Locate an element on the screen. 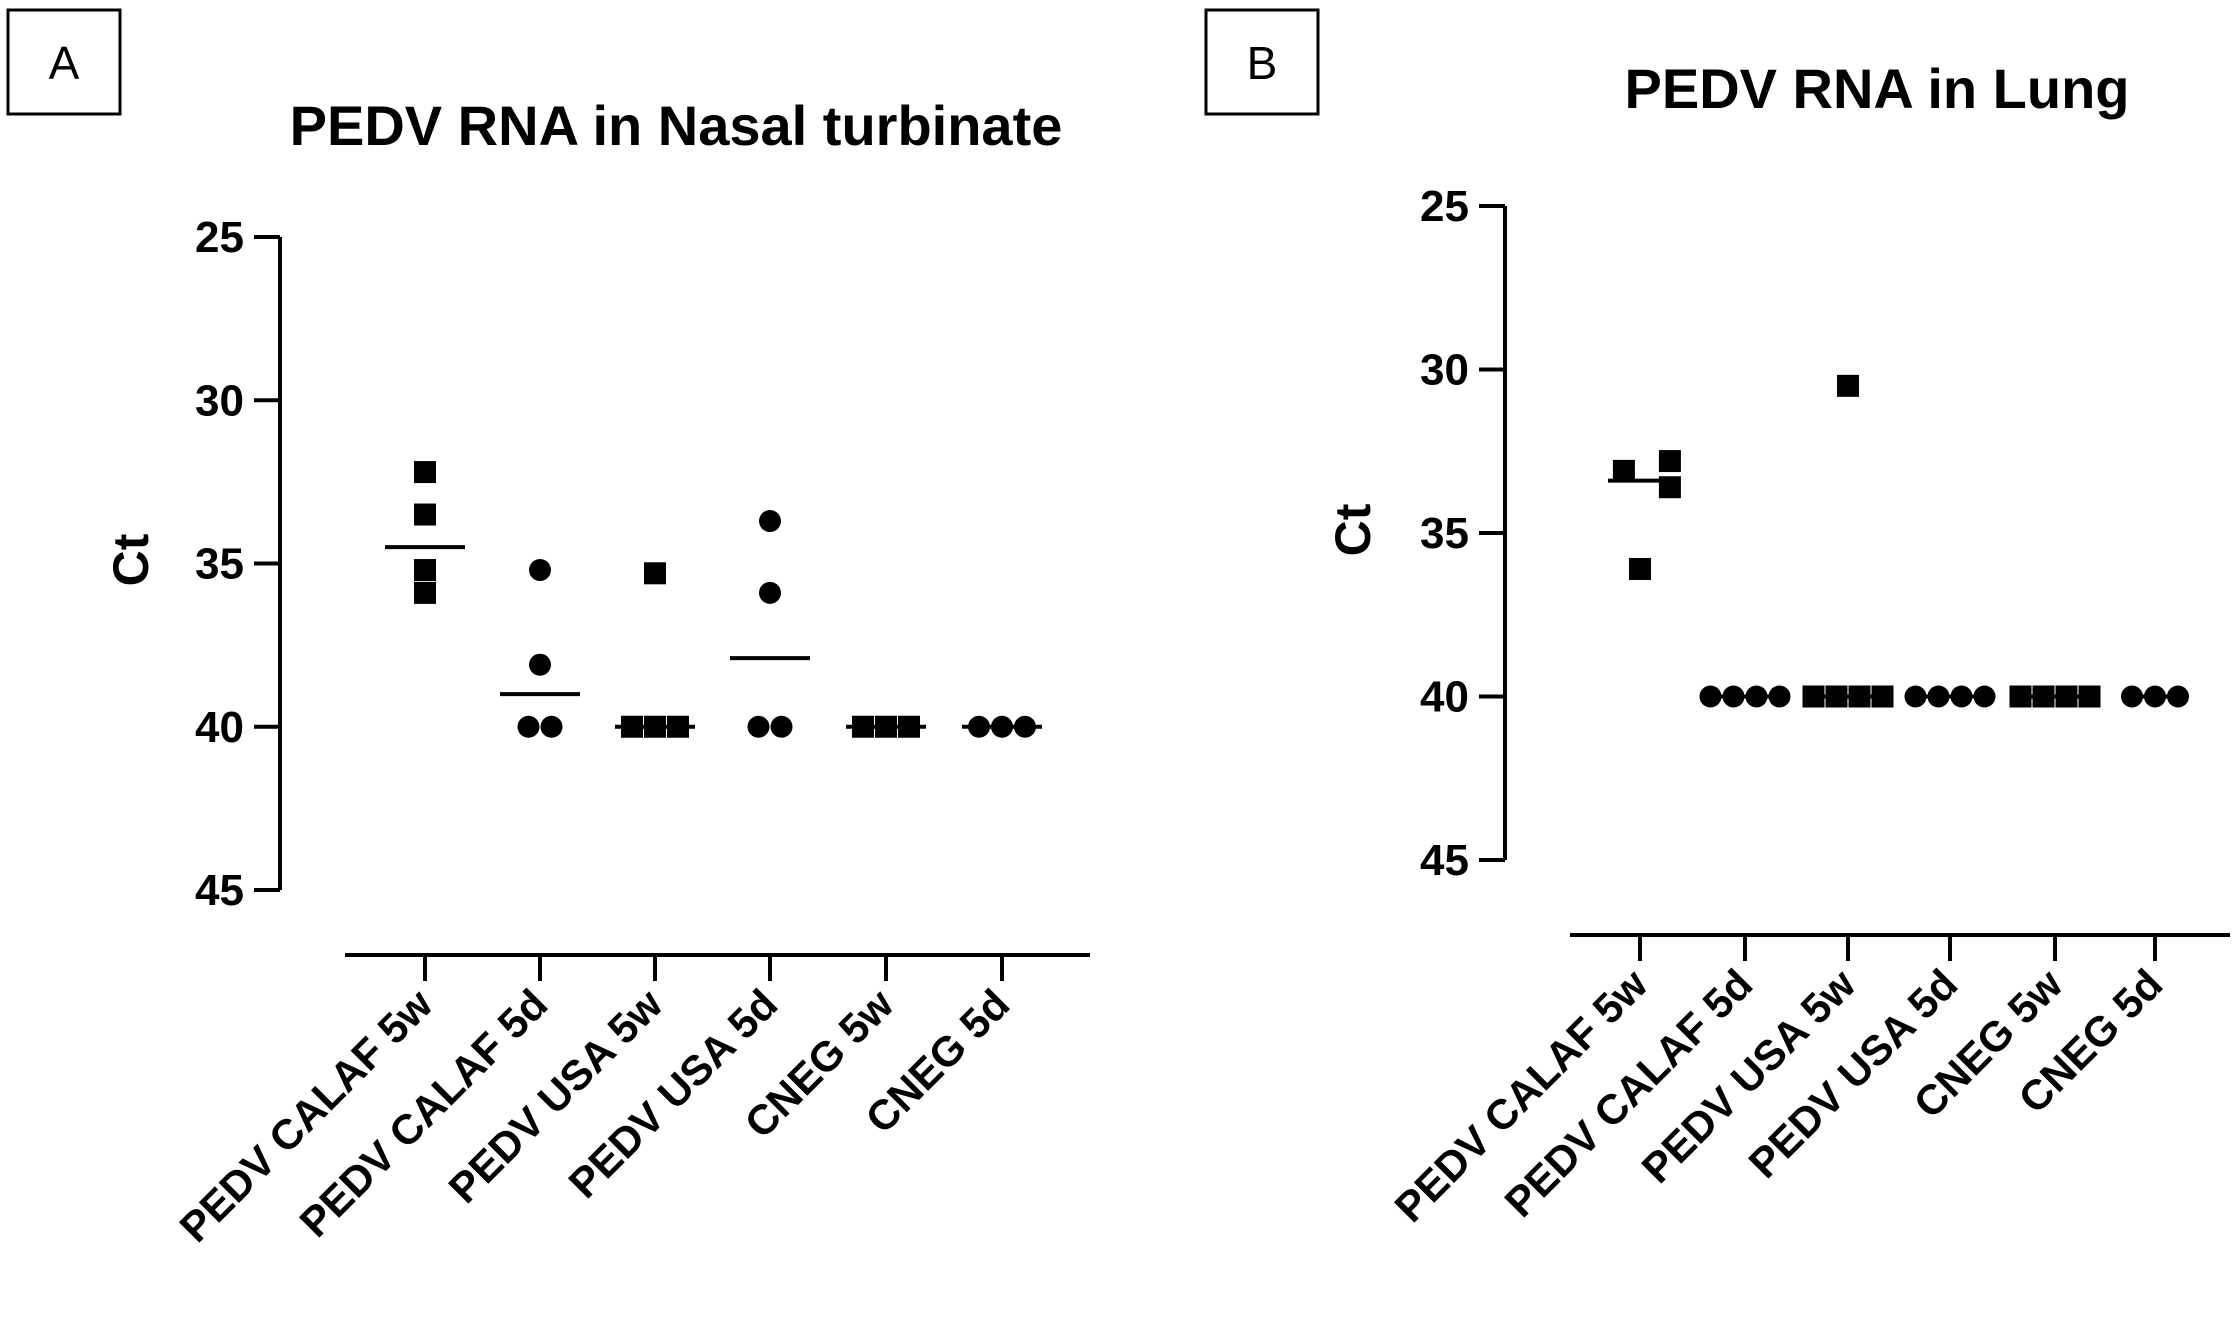  panel-b-y-tick-label: 40 is located at coordinates (1444, 697).